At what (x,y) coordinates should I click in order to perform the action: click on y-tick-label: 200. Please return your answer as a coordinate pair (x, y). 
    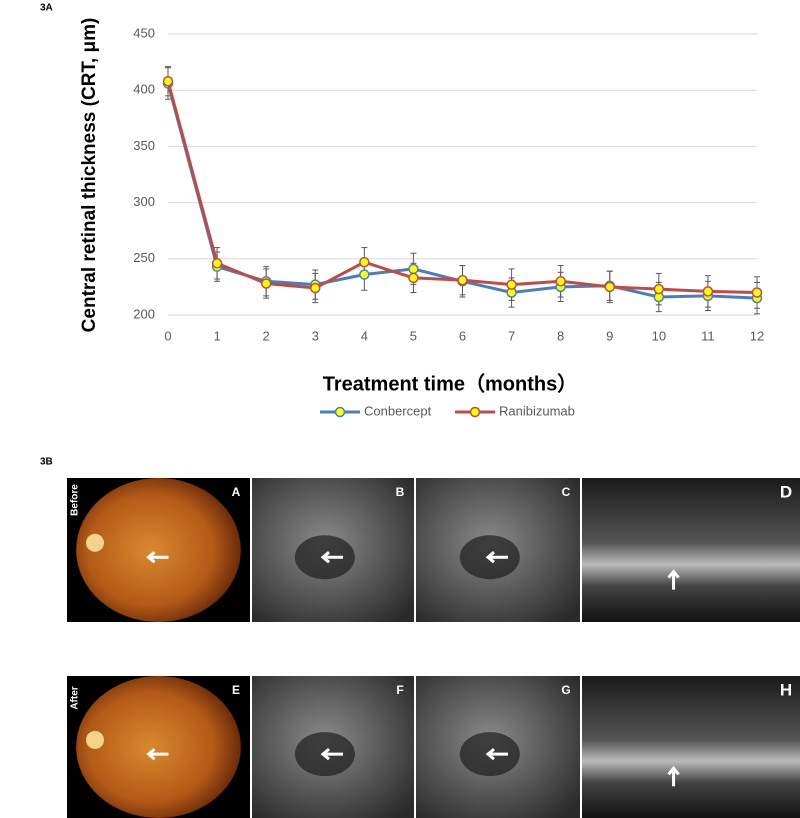
    Looking at the image, I should click on (144, 313).